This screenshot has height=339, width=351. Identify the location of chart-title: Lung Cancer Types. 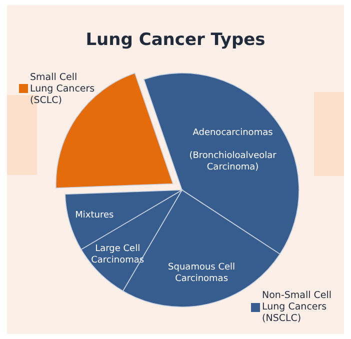
(176, 40).